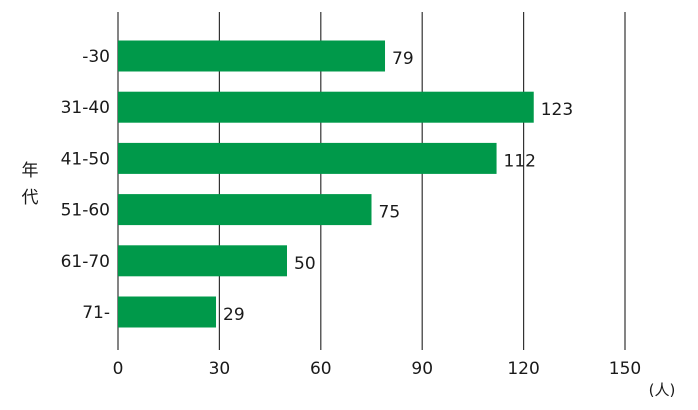 The image size is (698, 410). I want to click on y-axis-title-char-1: 年, so click(30, 171).